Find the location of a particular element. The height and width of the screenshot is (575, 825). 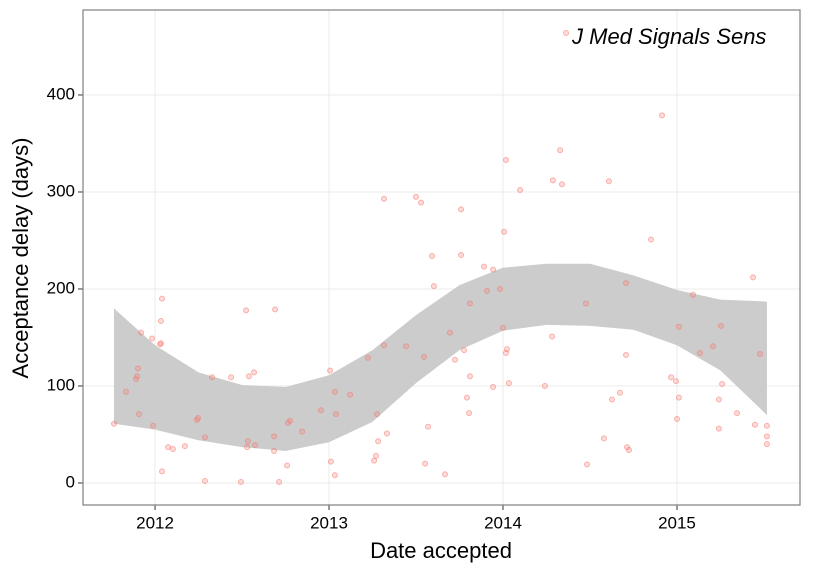

x-axis-title: Date accepted is located at coordinates (441, 550).